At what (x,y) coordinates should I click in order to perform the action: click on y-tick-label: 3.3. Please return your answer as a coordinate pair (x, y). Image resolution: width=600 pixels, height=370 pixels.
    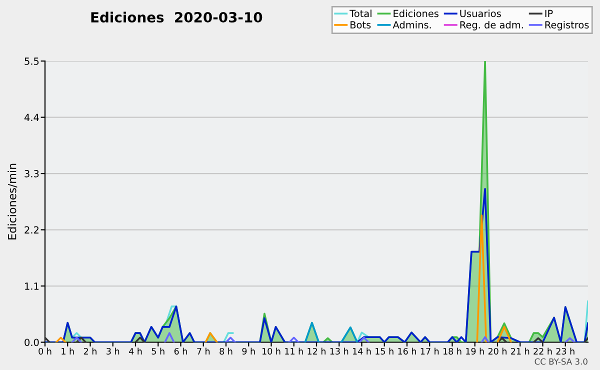
    Looking at the image, I should click on (31, 174).